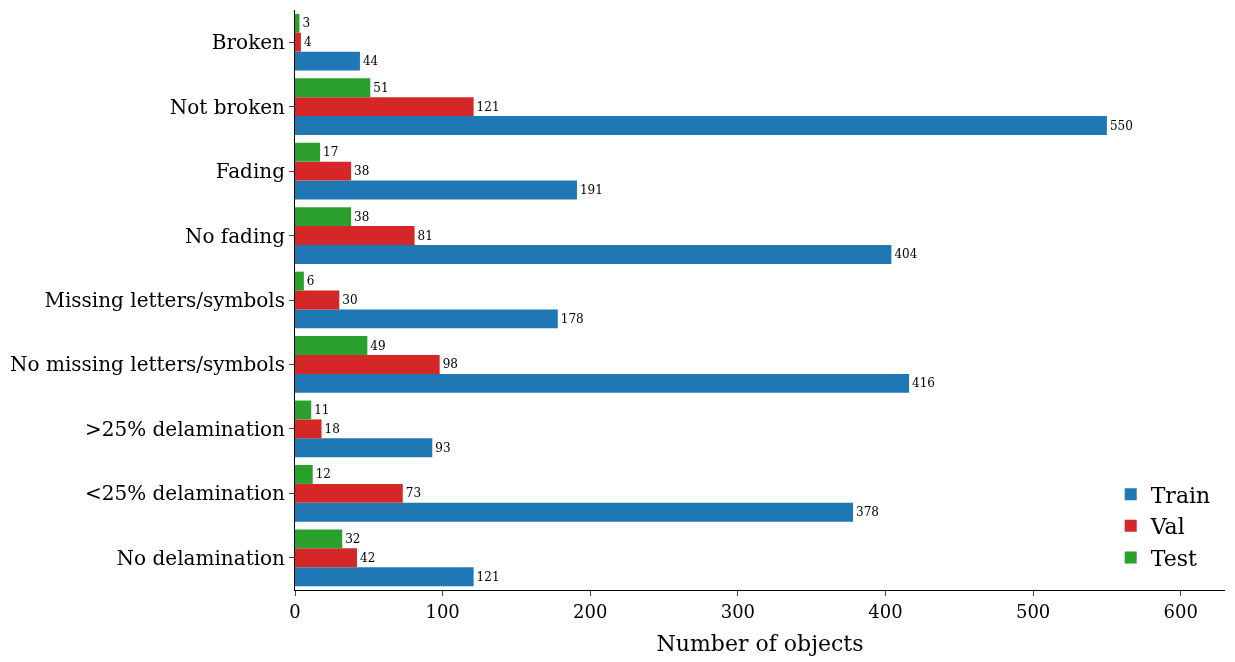 The image size is (1235, 662). Describe the element at coordinates (164, 300) in the screenshot. I see `y-tick-label: Missing letters/symbols` at that location.